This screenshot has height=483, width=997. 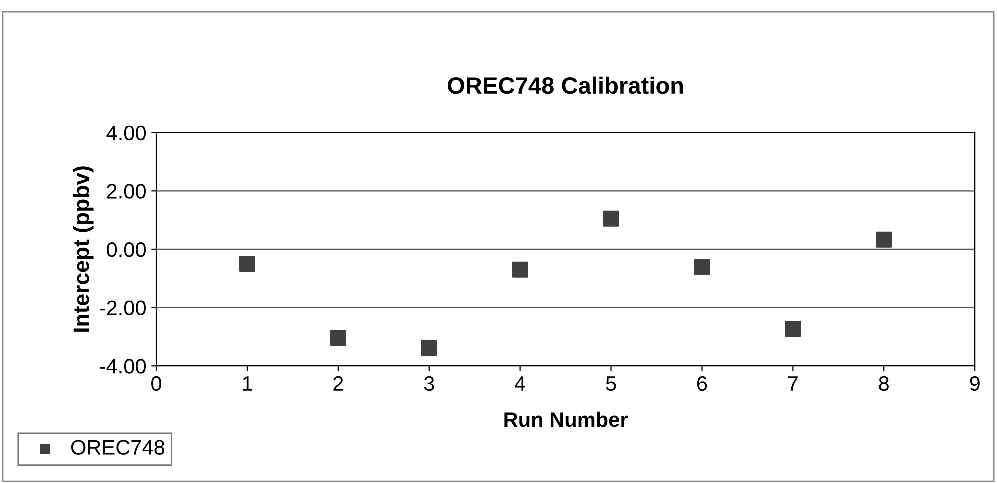 I want to click on y-tick-label: 4.00, so click(x=126, y=133).